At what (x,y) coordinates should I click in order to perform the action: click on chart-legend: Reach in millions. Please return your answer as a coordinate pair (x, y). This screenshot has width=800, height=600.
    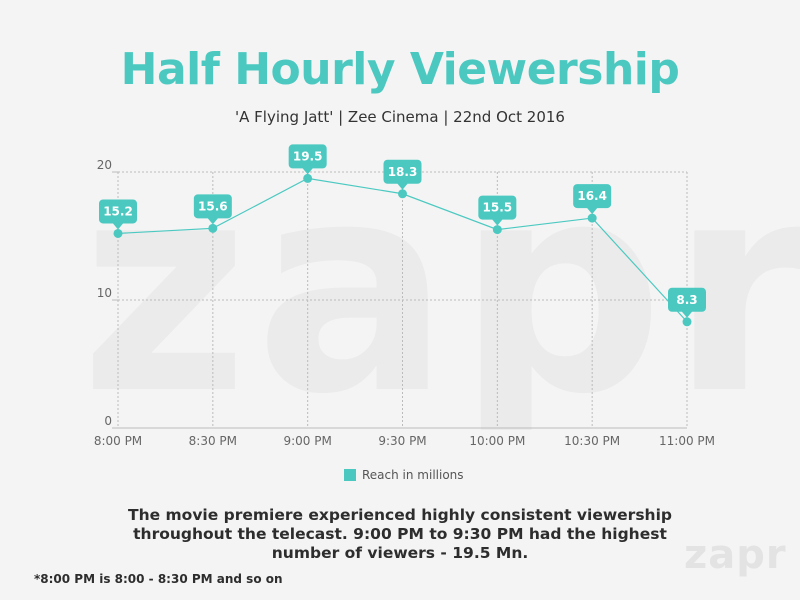
    Looking at the image, I should click on (404, 475).